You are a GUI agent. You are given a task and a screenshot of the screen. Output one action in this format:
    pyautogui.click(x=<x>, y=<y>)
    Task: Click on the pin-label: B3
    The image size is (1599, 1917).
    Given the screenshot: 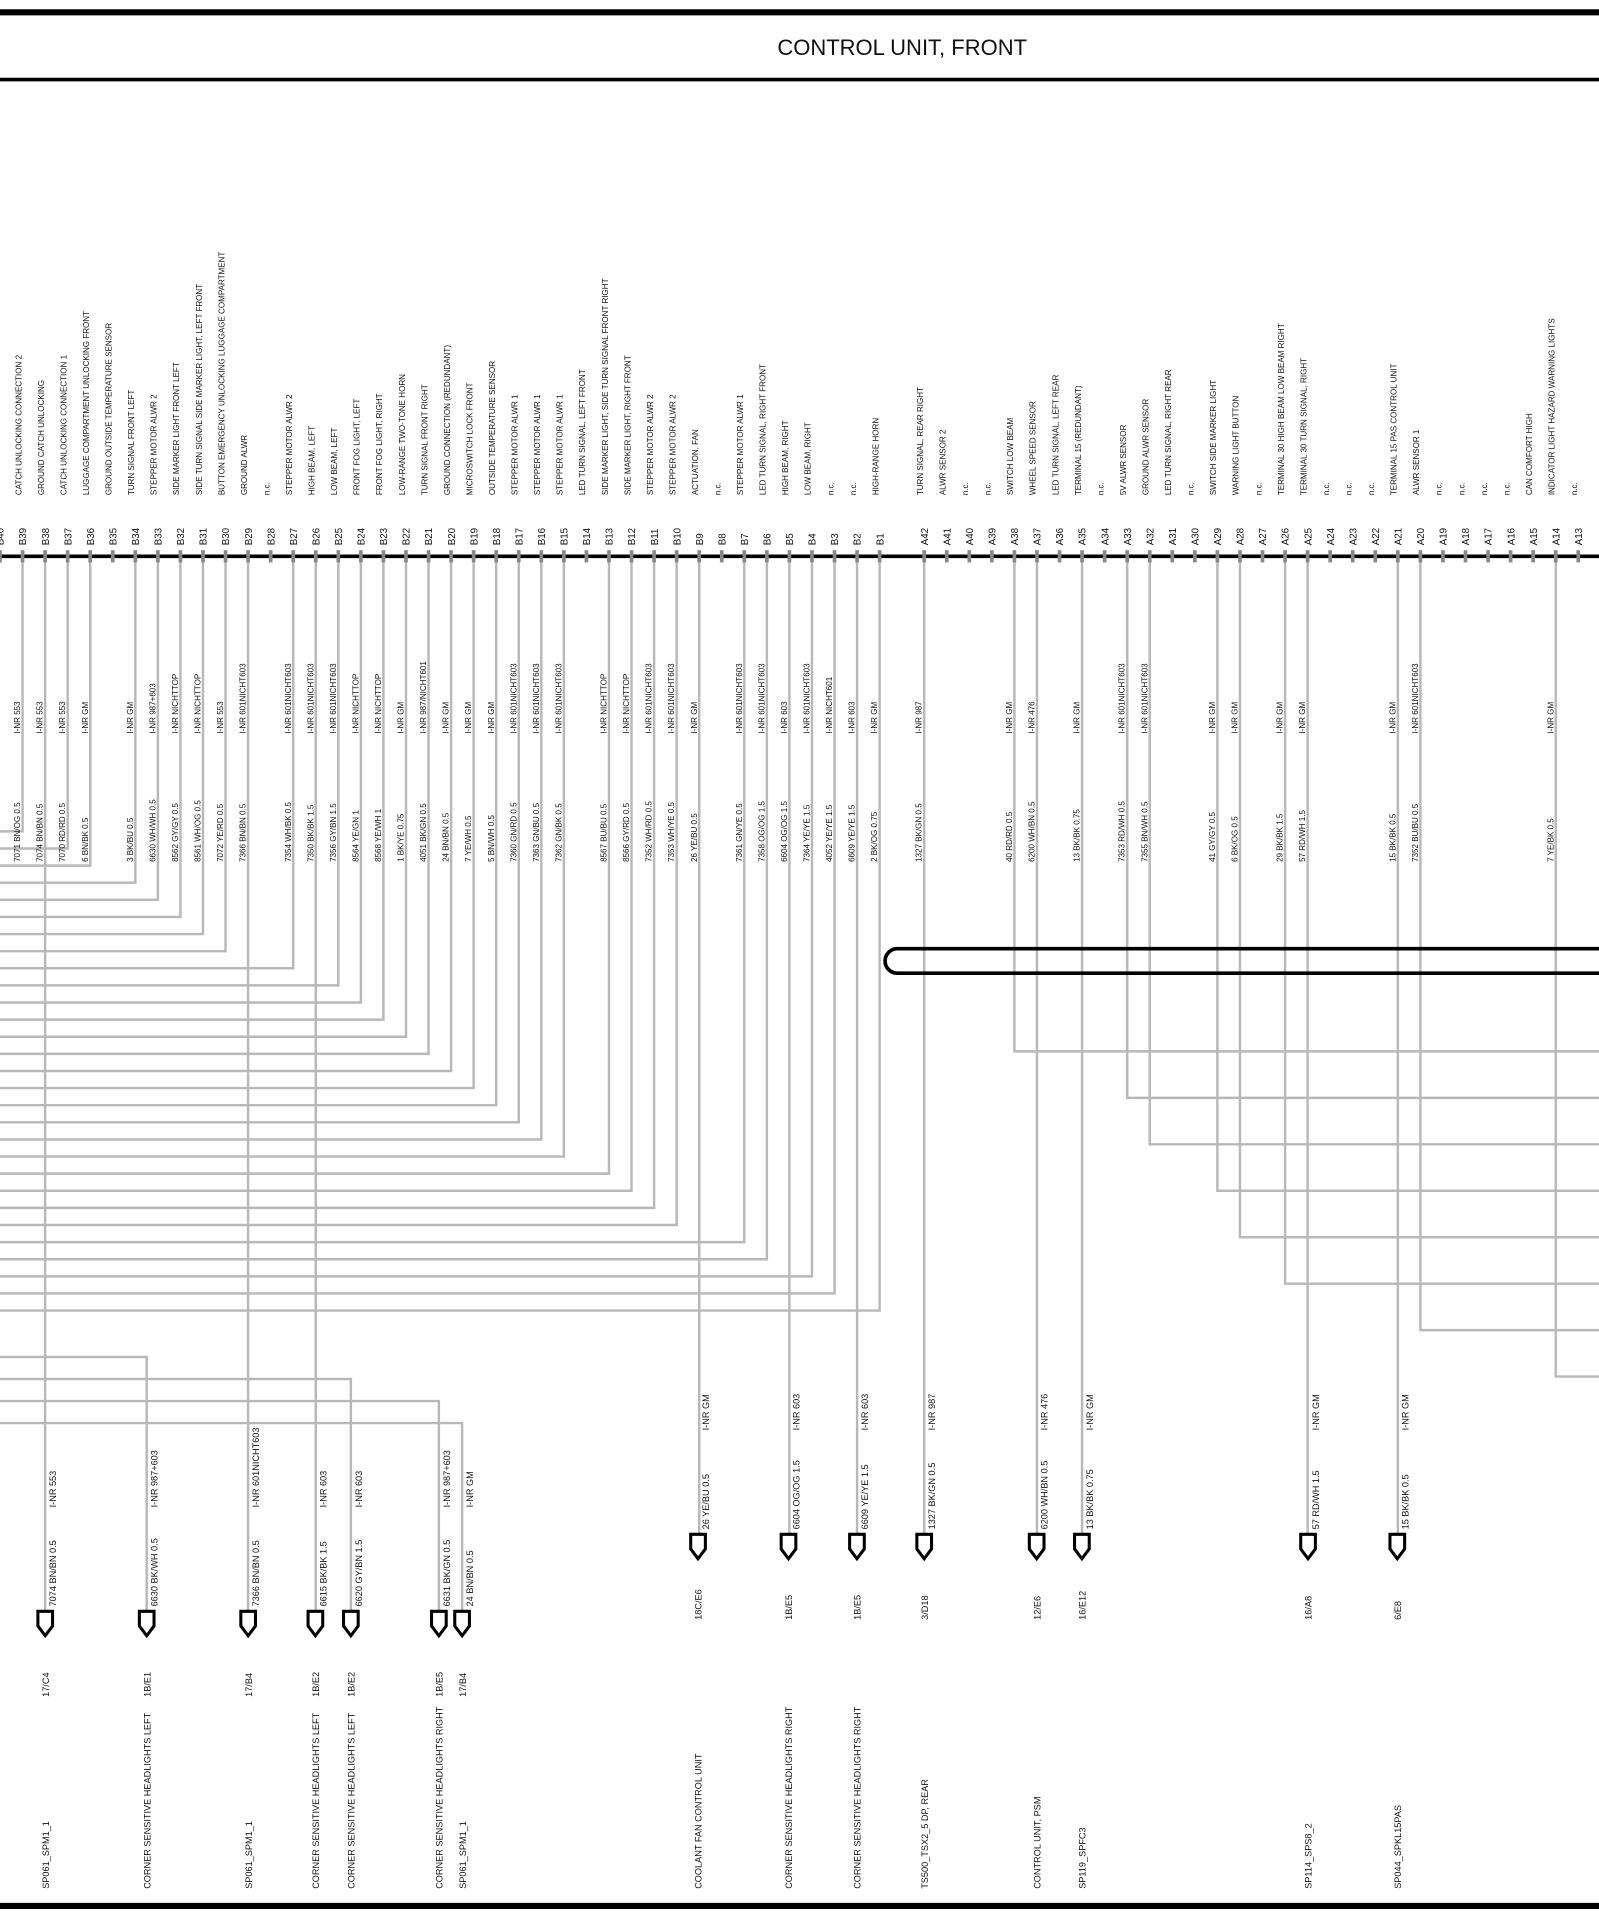 What is the action you would take?
    pyautogui.click(x=835, y=539)
    